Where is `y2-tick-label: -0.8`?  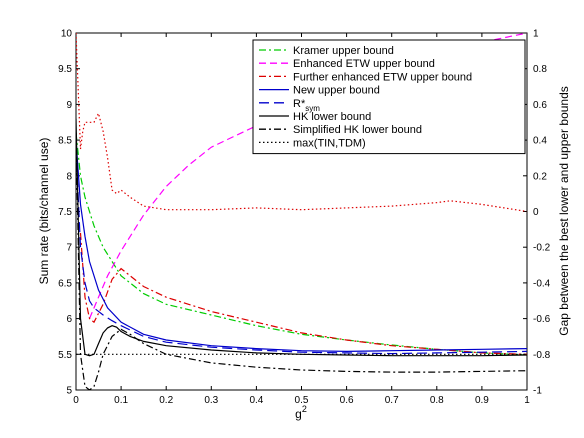 y2-tick-label: -0.8 is located at coordinates (542, 355).